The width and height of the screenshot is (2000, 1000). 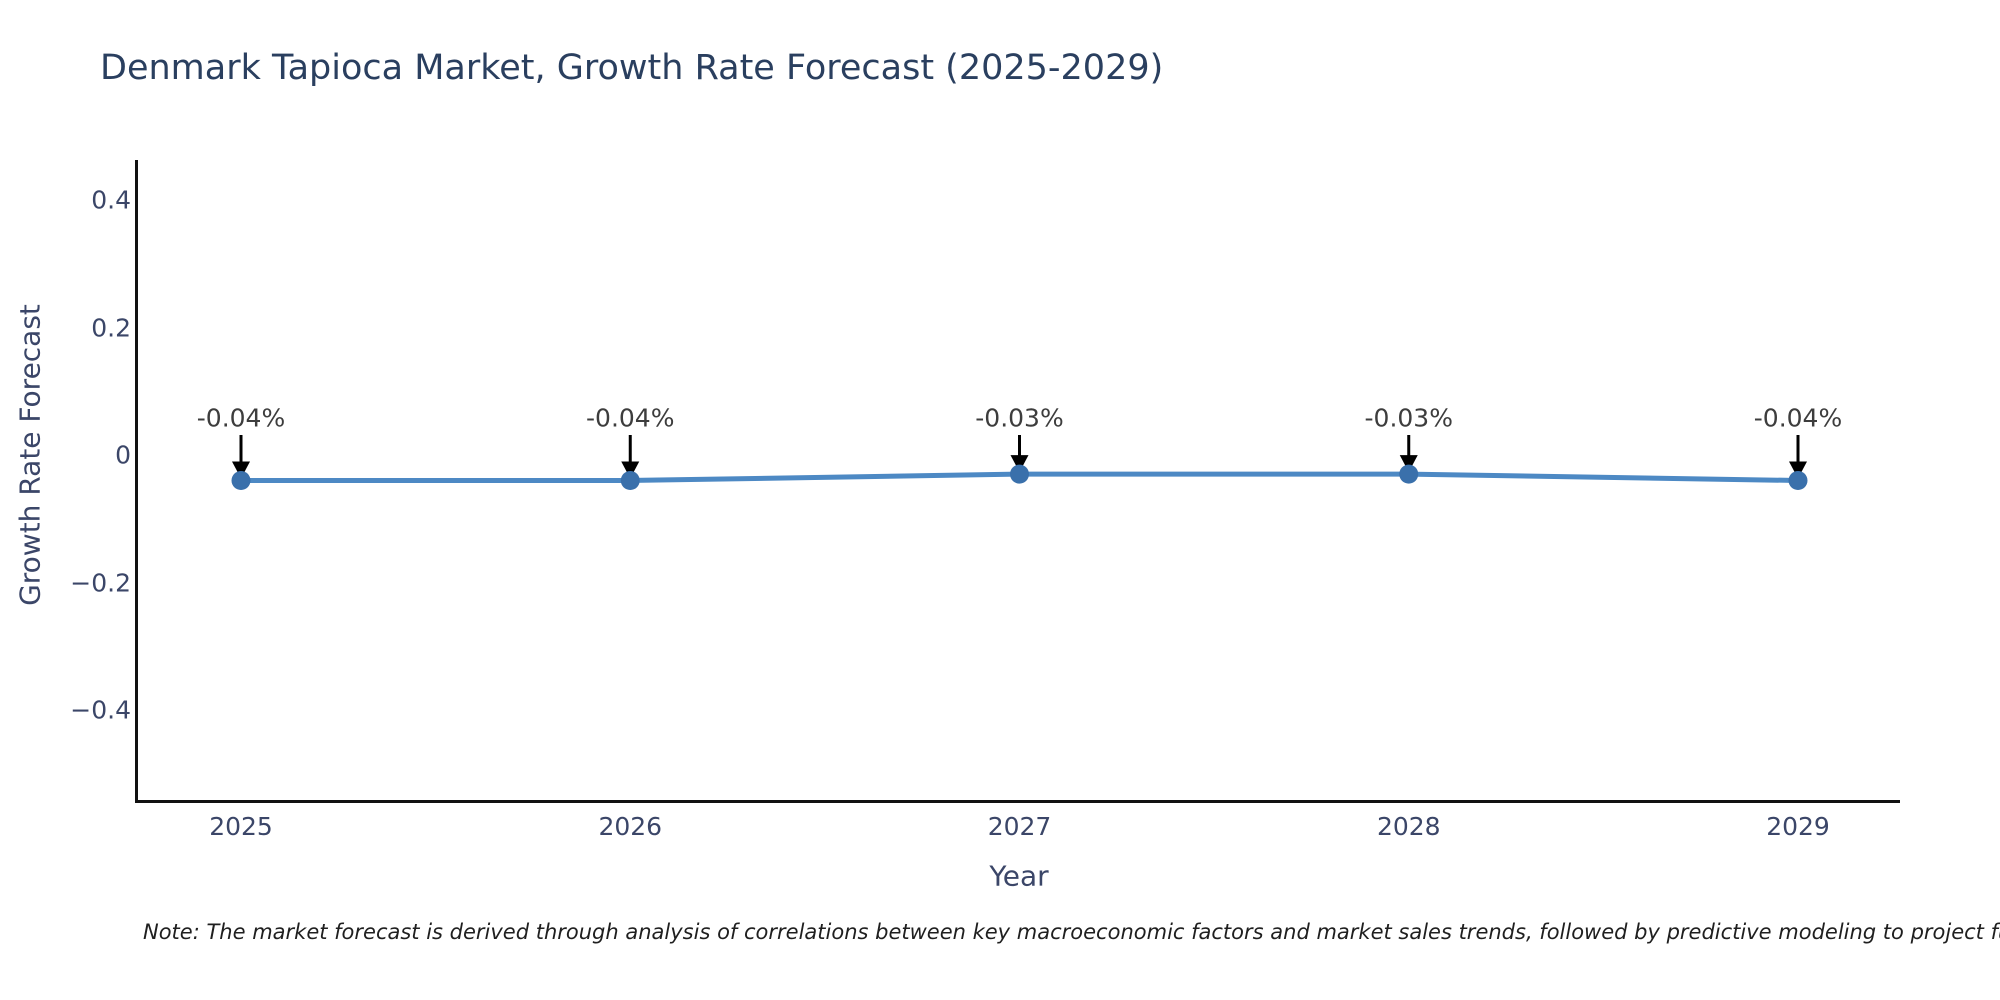 I want to click on x-axis-title: Year, so click(x=1019, y=876).